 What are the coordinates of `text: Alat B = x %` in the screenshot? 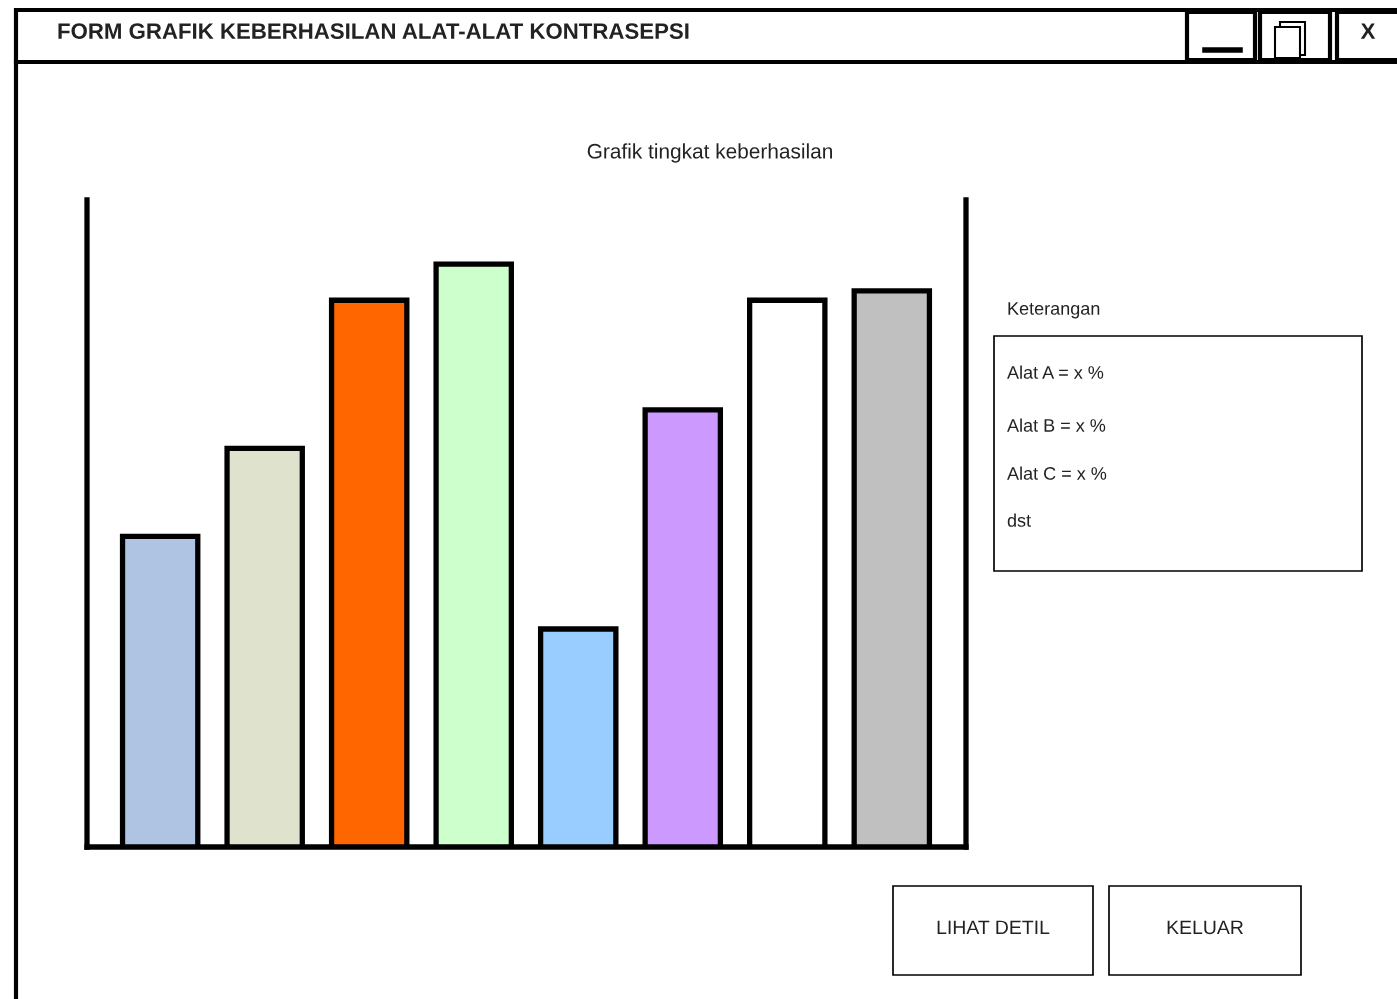 It's located at (1056, 425).